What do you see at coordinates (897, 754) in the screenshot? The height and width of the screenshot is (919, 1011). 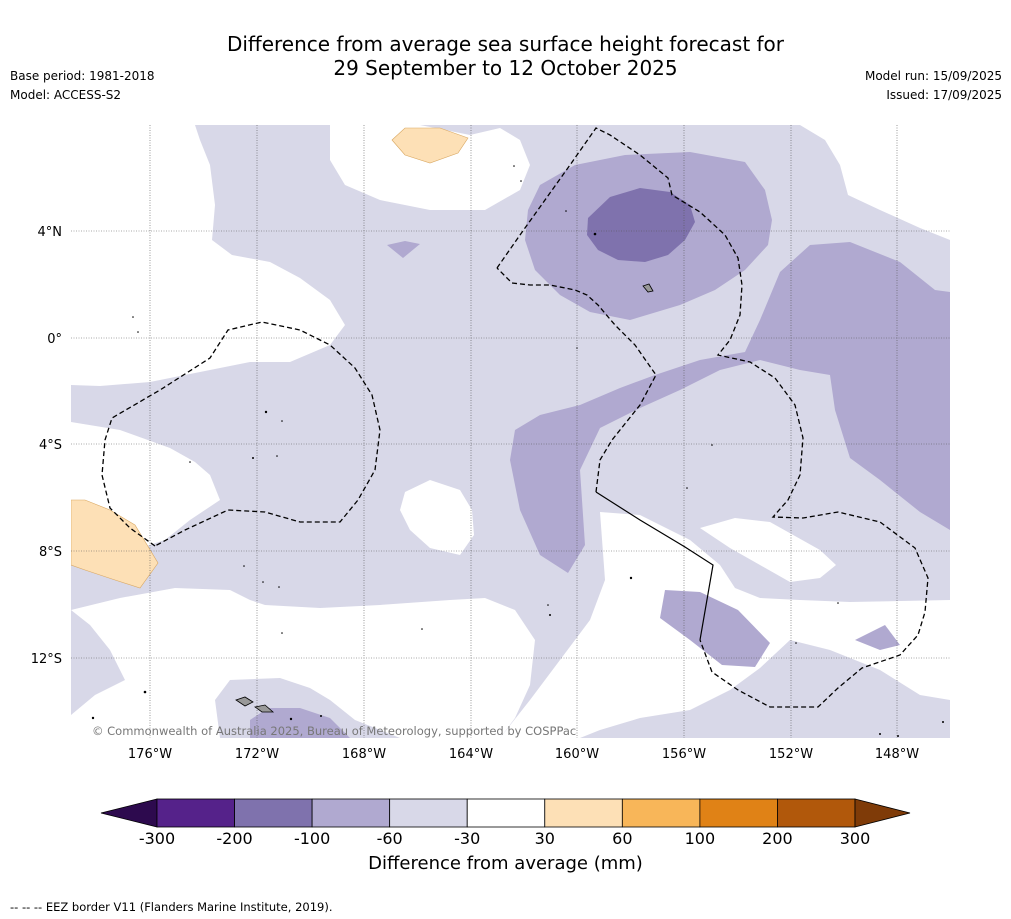 I see `lon-label: 148°W` at bounding box center [897, 754].